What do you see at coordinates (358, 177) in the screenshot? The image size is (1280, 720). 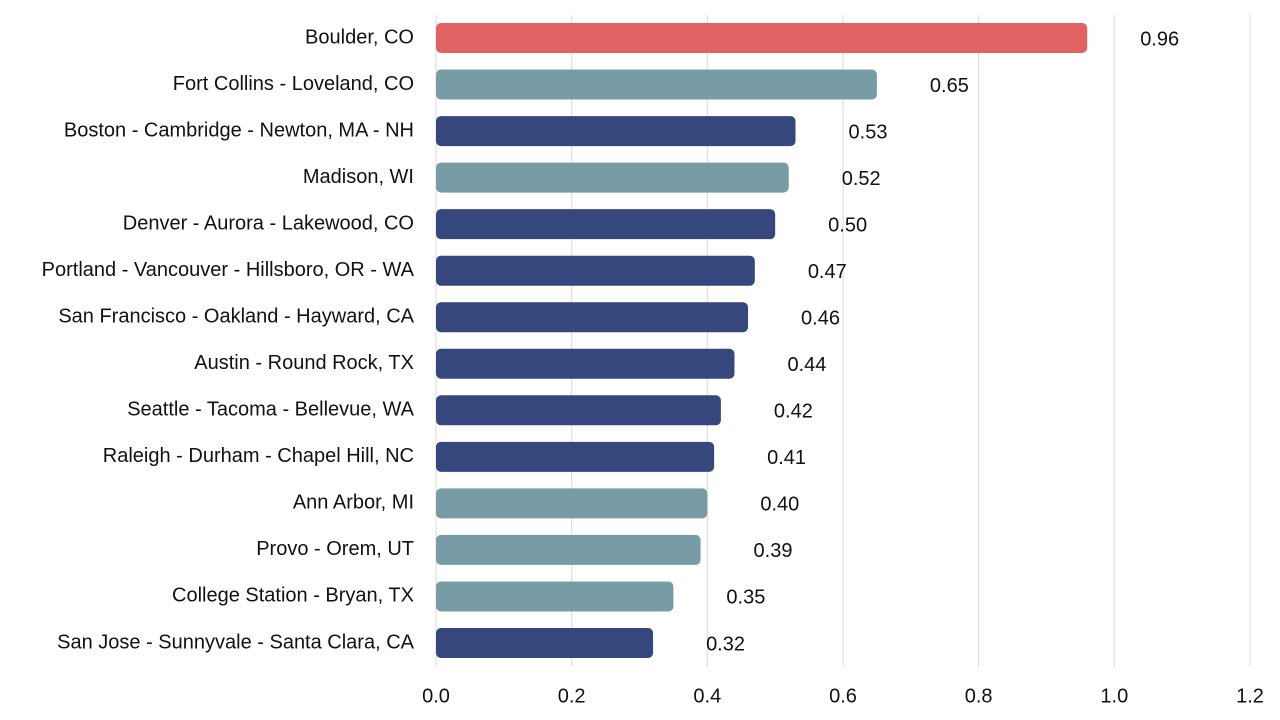 I see `y-tick-label: Madison, WI` at bounding box center [358, 177].